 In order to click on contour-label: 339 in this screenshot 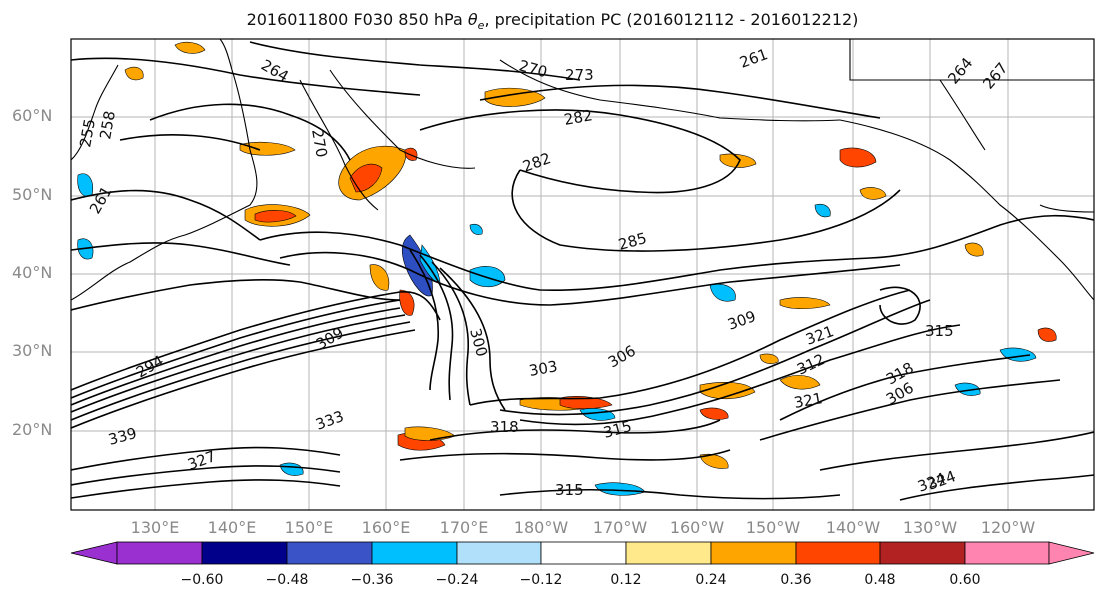, I will do `click(122, 436)`.